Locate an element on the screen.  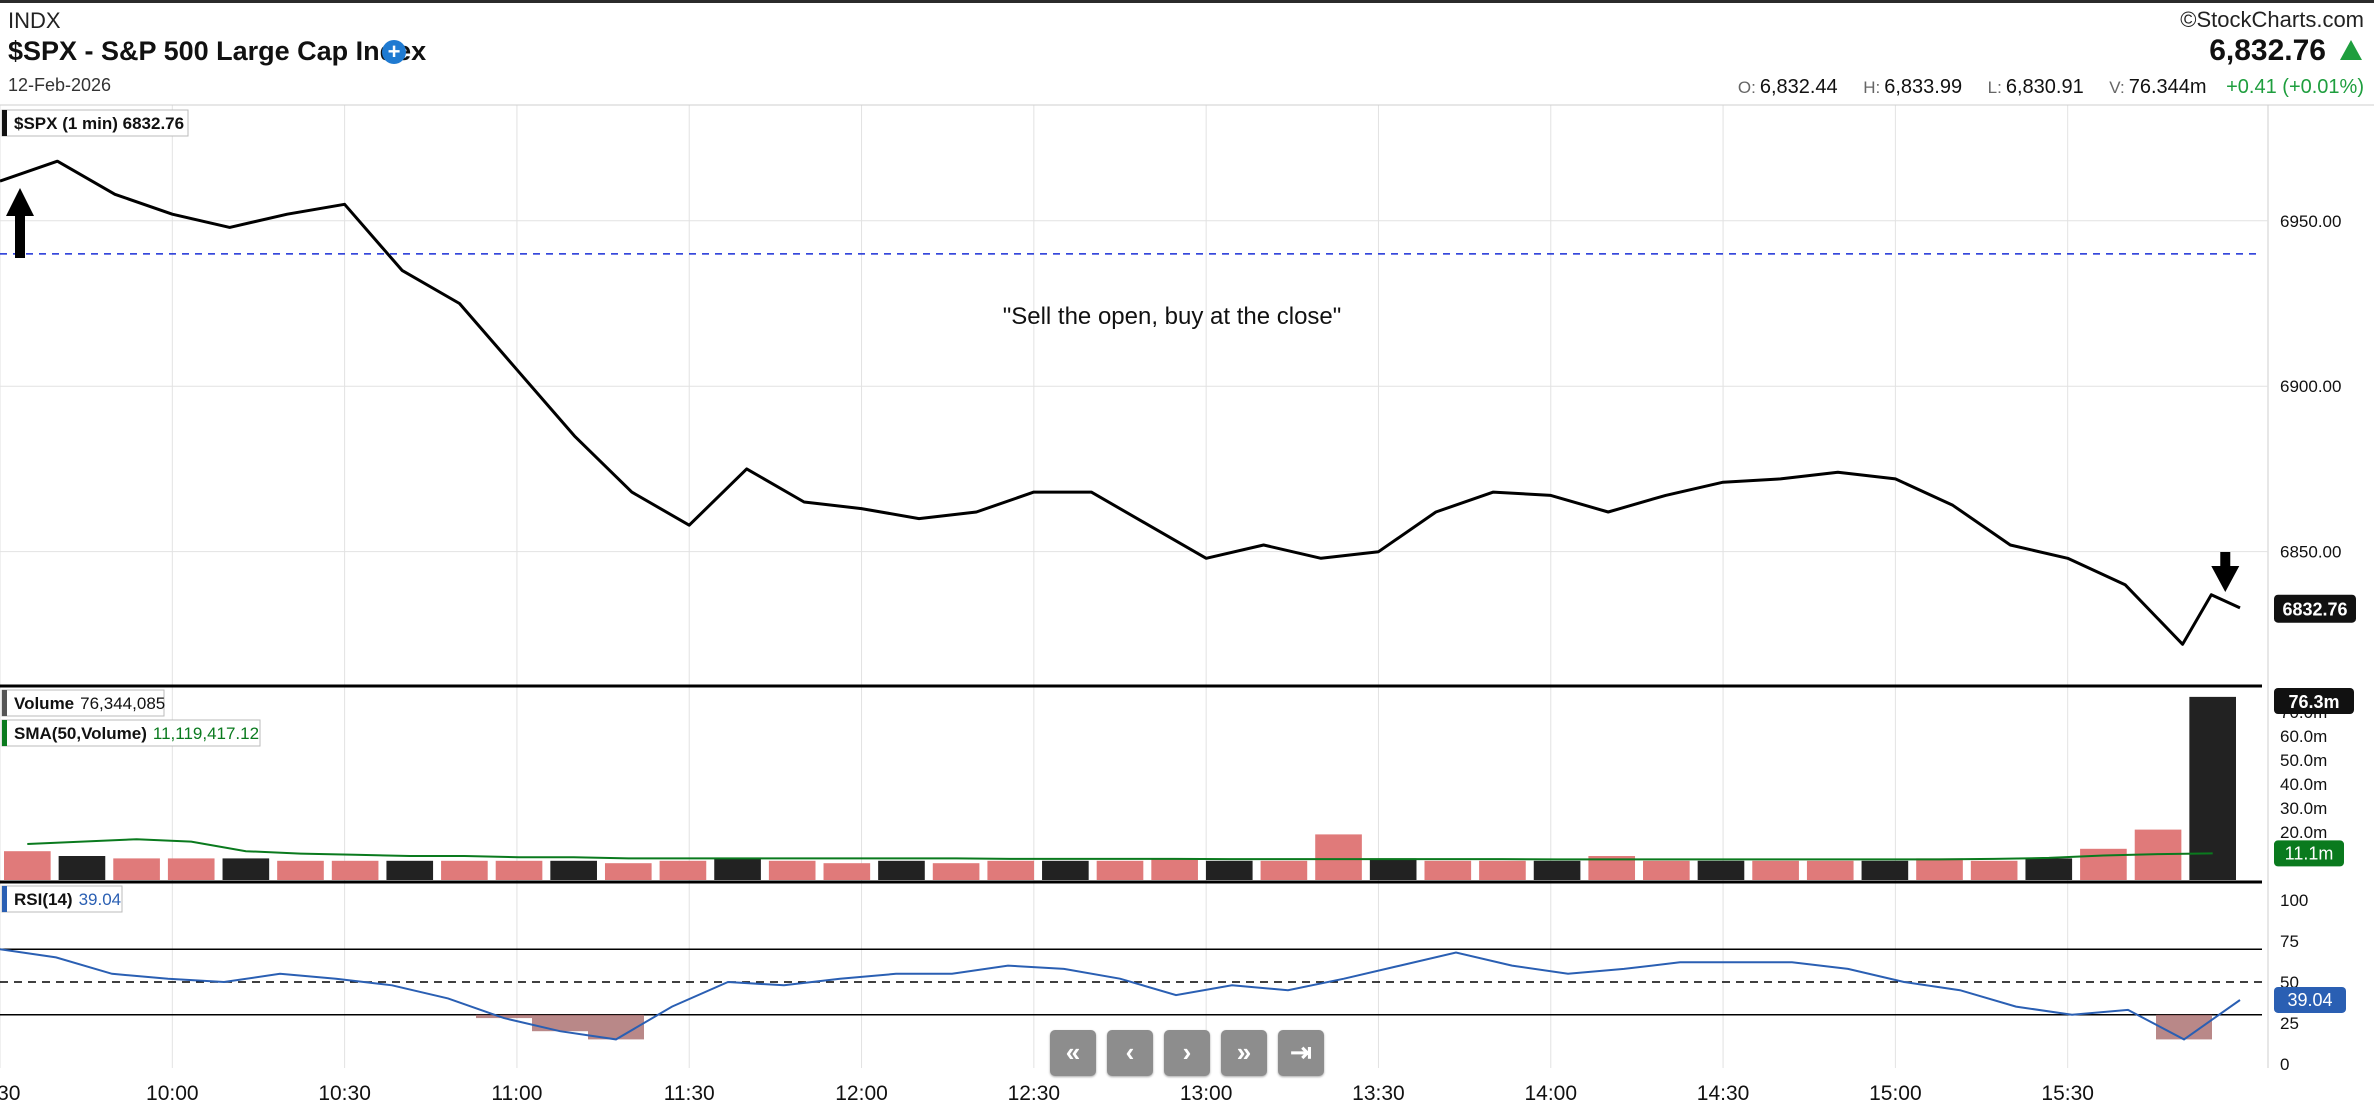
price-legend-swatch is located at coordinates (4, 123).